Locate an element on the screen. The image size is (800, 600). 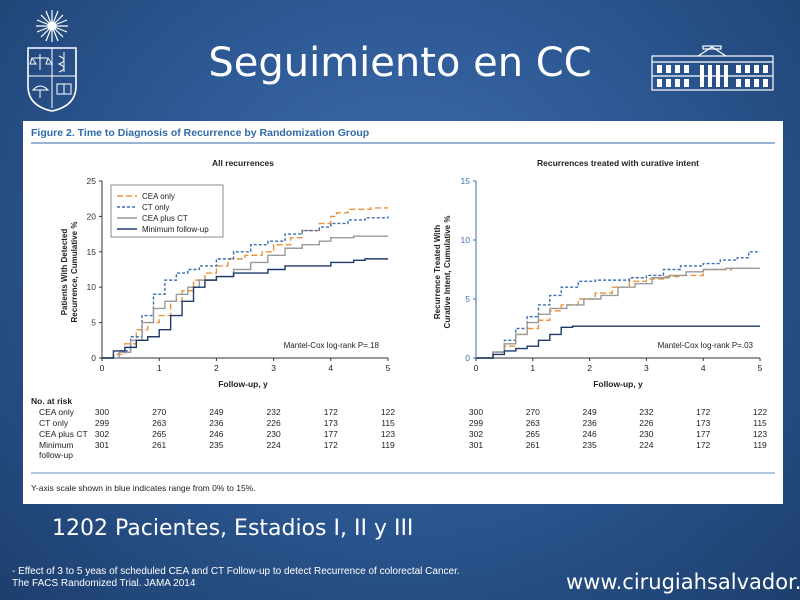
left-axes: 0 5 10 15 20 25 0 1 2 3 4 5 is located at coordinates (239, 274).